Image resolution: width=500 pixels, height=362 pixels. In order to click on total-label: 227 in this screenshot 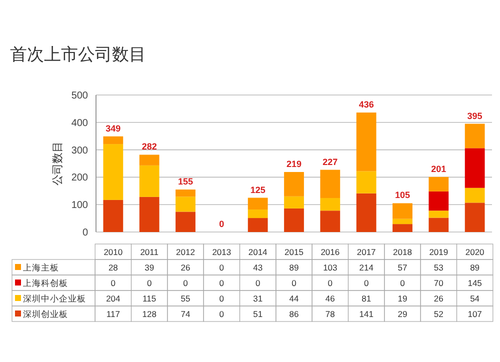, I will do `click(330, 161)`.